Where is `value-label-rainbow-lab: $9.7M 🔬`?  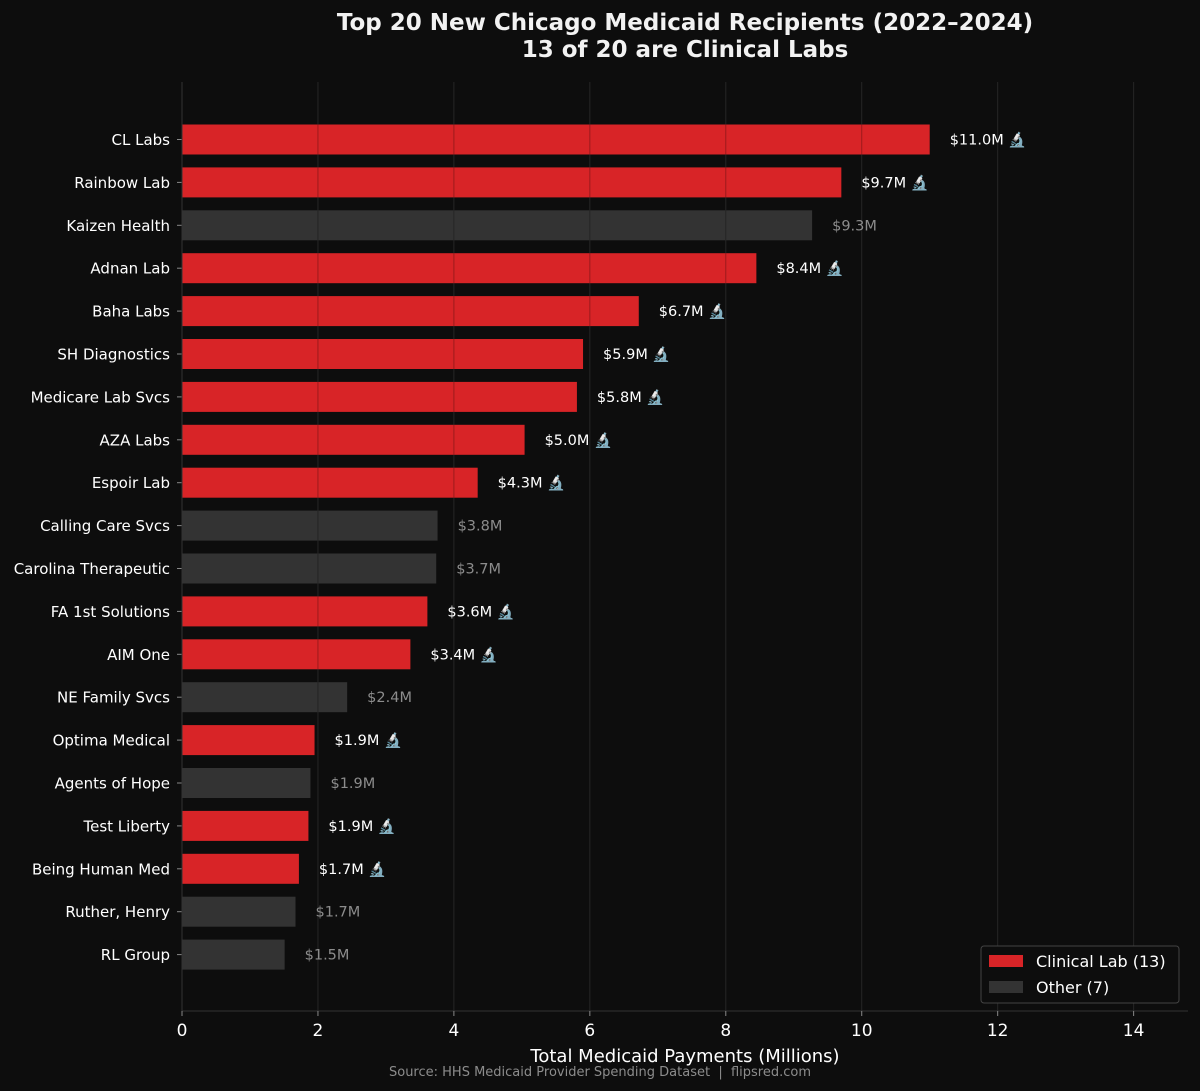 value-label-rainbow-lab: $9.7M 🔬 is located at coordinates (894, 182).